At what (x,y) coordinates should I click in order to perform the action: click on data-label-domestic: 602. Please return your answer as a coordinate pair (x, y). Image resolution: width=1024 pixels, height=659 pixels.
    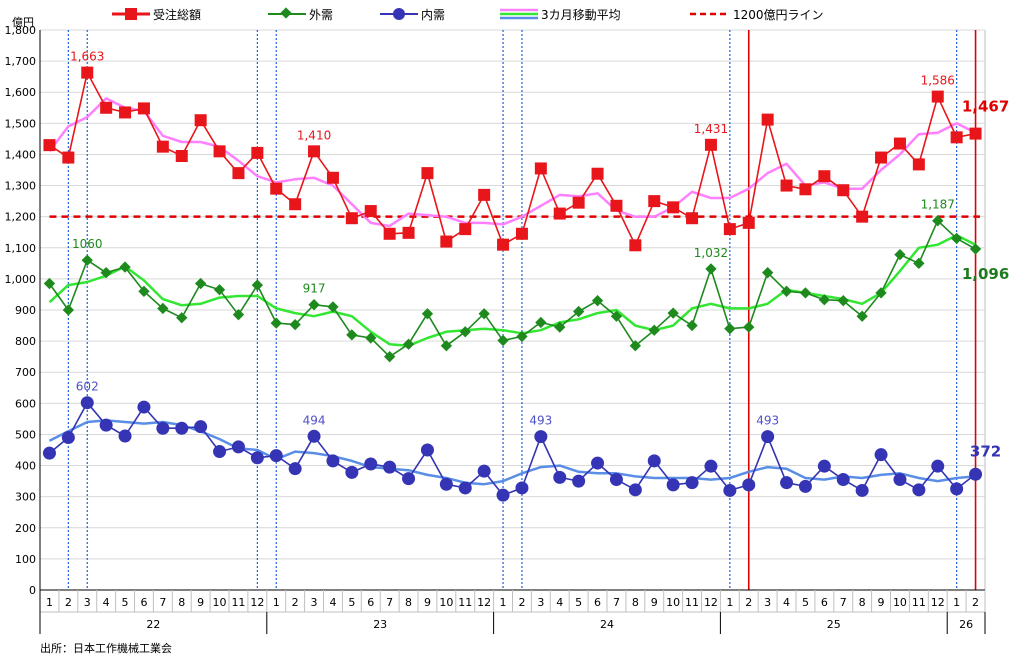
    Looking at the image, I should click on (87, 387).